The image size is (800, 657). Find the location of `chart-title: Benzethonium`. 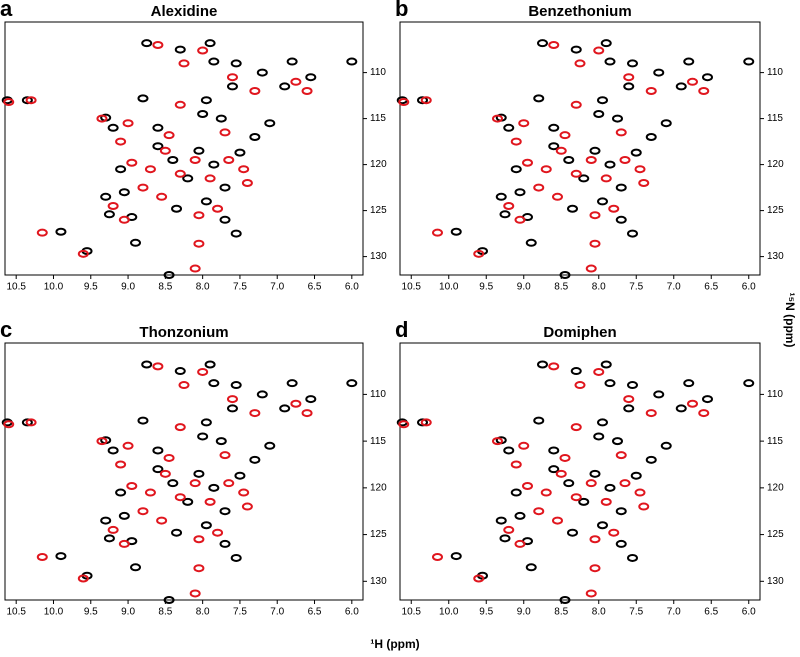

chart-title: Benzethonium is located at coordinates (579, 11).